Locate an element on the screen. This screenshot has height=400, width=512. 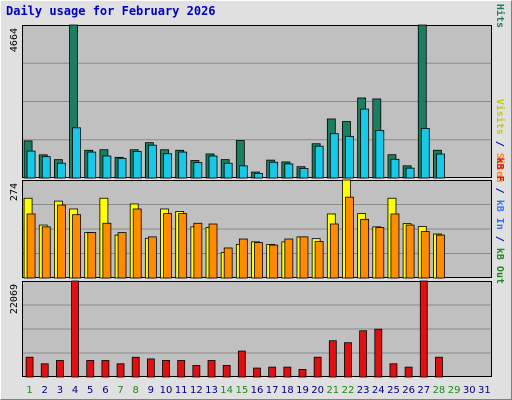
x-tick-label: 17 is located at coordinates (272, 390).